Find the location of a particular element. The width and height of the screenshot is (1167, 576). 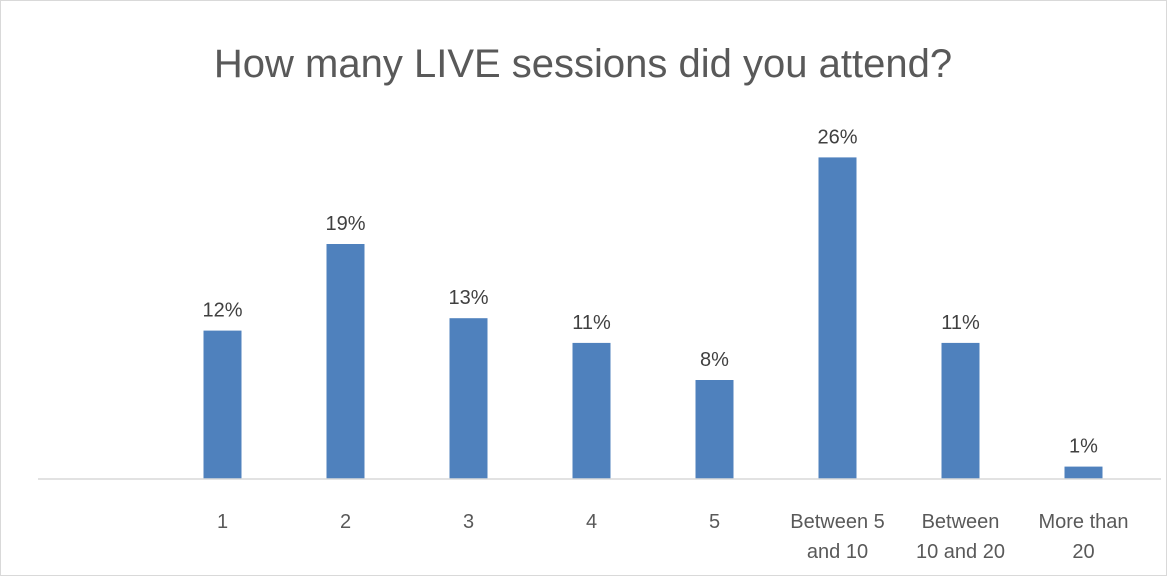

data-label-8: 1% is located at coordinates (1083, 447).